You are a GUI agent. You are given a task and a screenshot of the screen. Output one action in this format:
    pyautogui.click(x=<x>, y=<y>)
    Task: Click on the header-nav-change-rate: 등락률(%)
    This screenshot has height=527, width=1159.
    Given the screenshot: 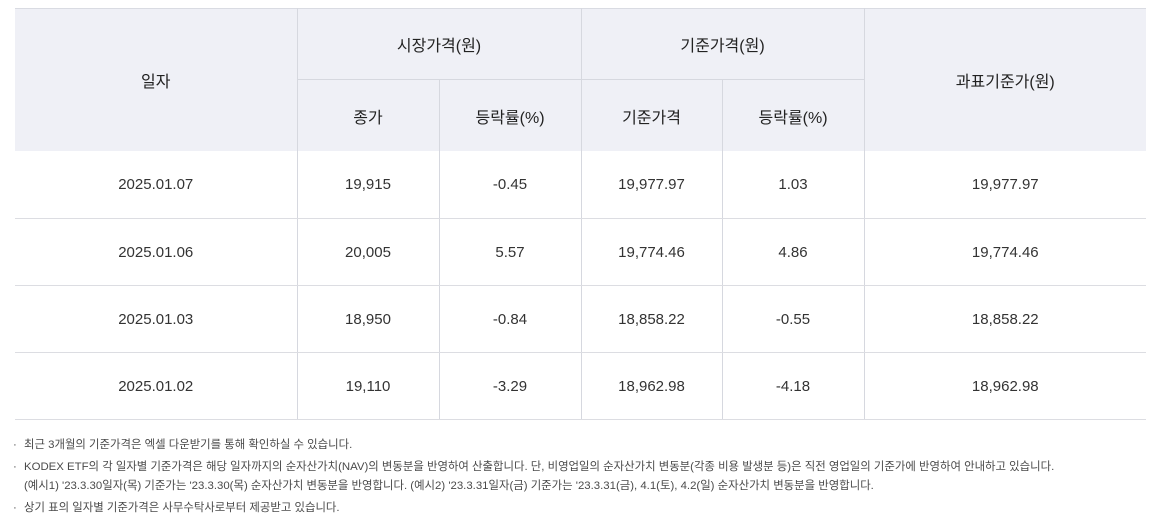 What is the action you would take?
    pyautogui.click(x=793, y=115)
    